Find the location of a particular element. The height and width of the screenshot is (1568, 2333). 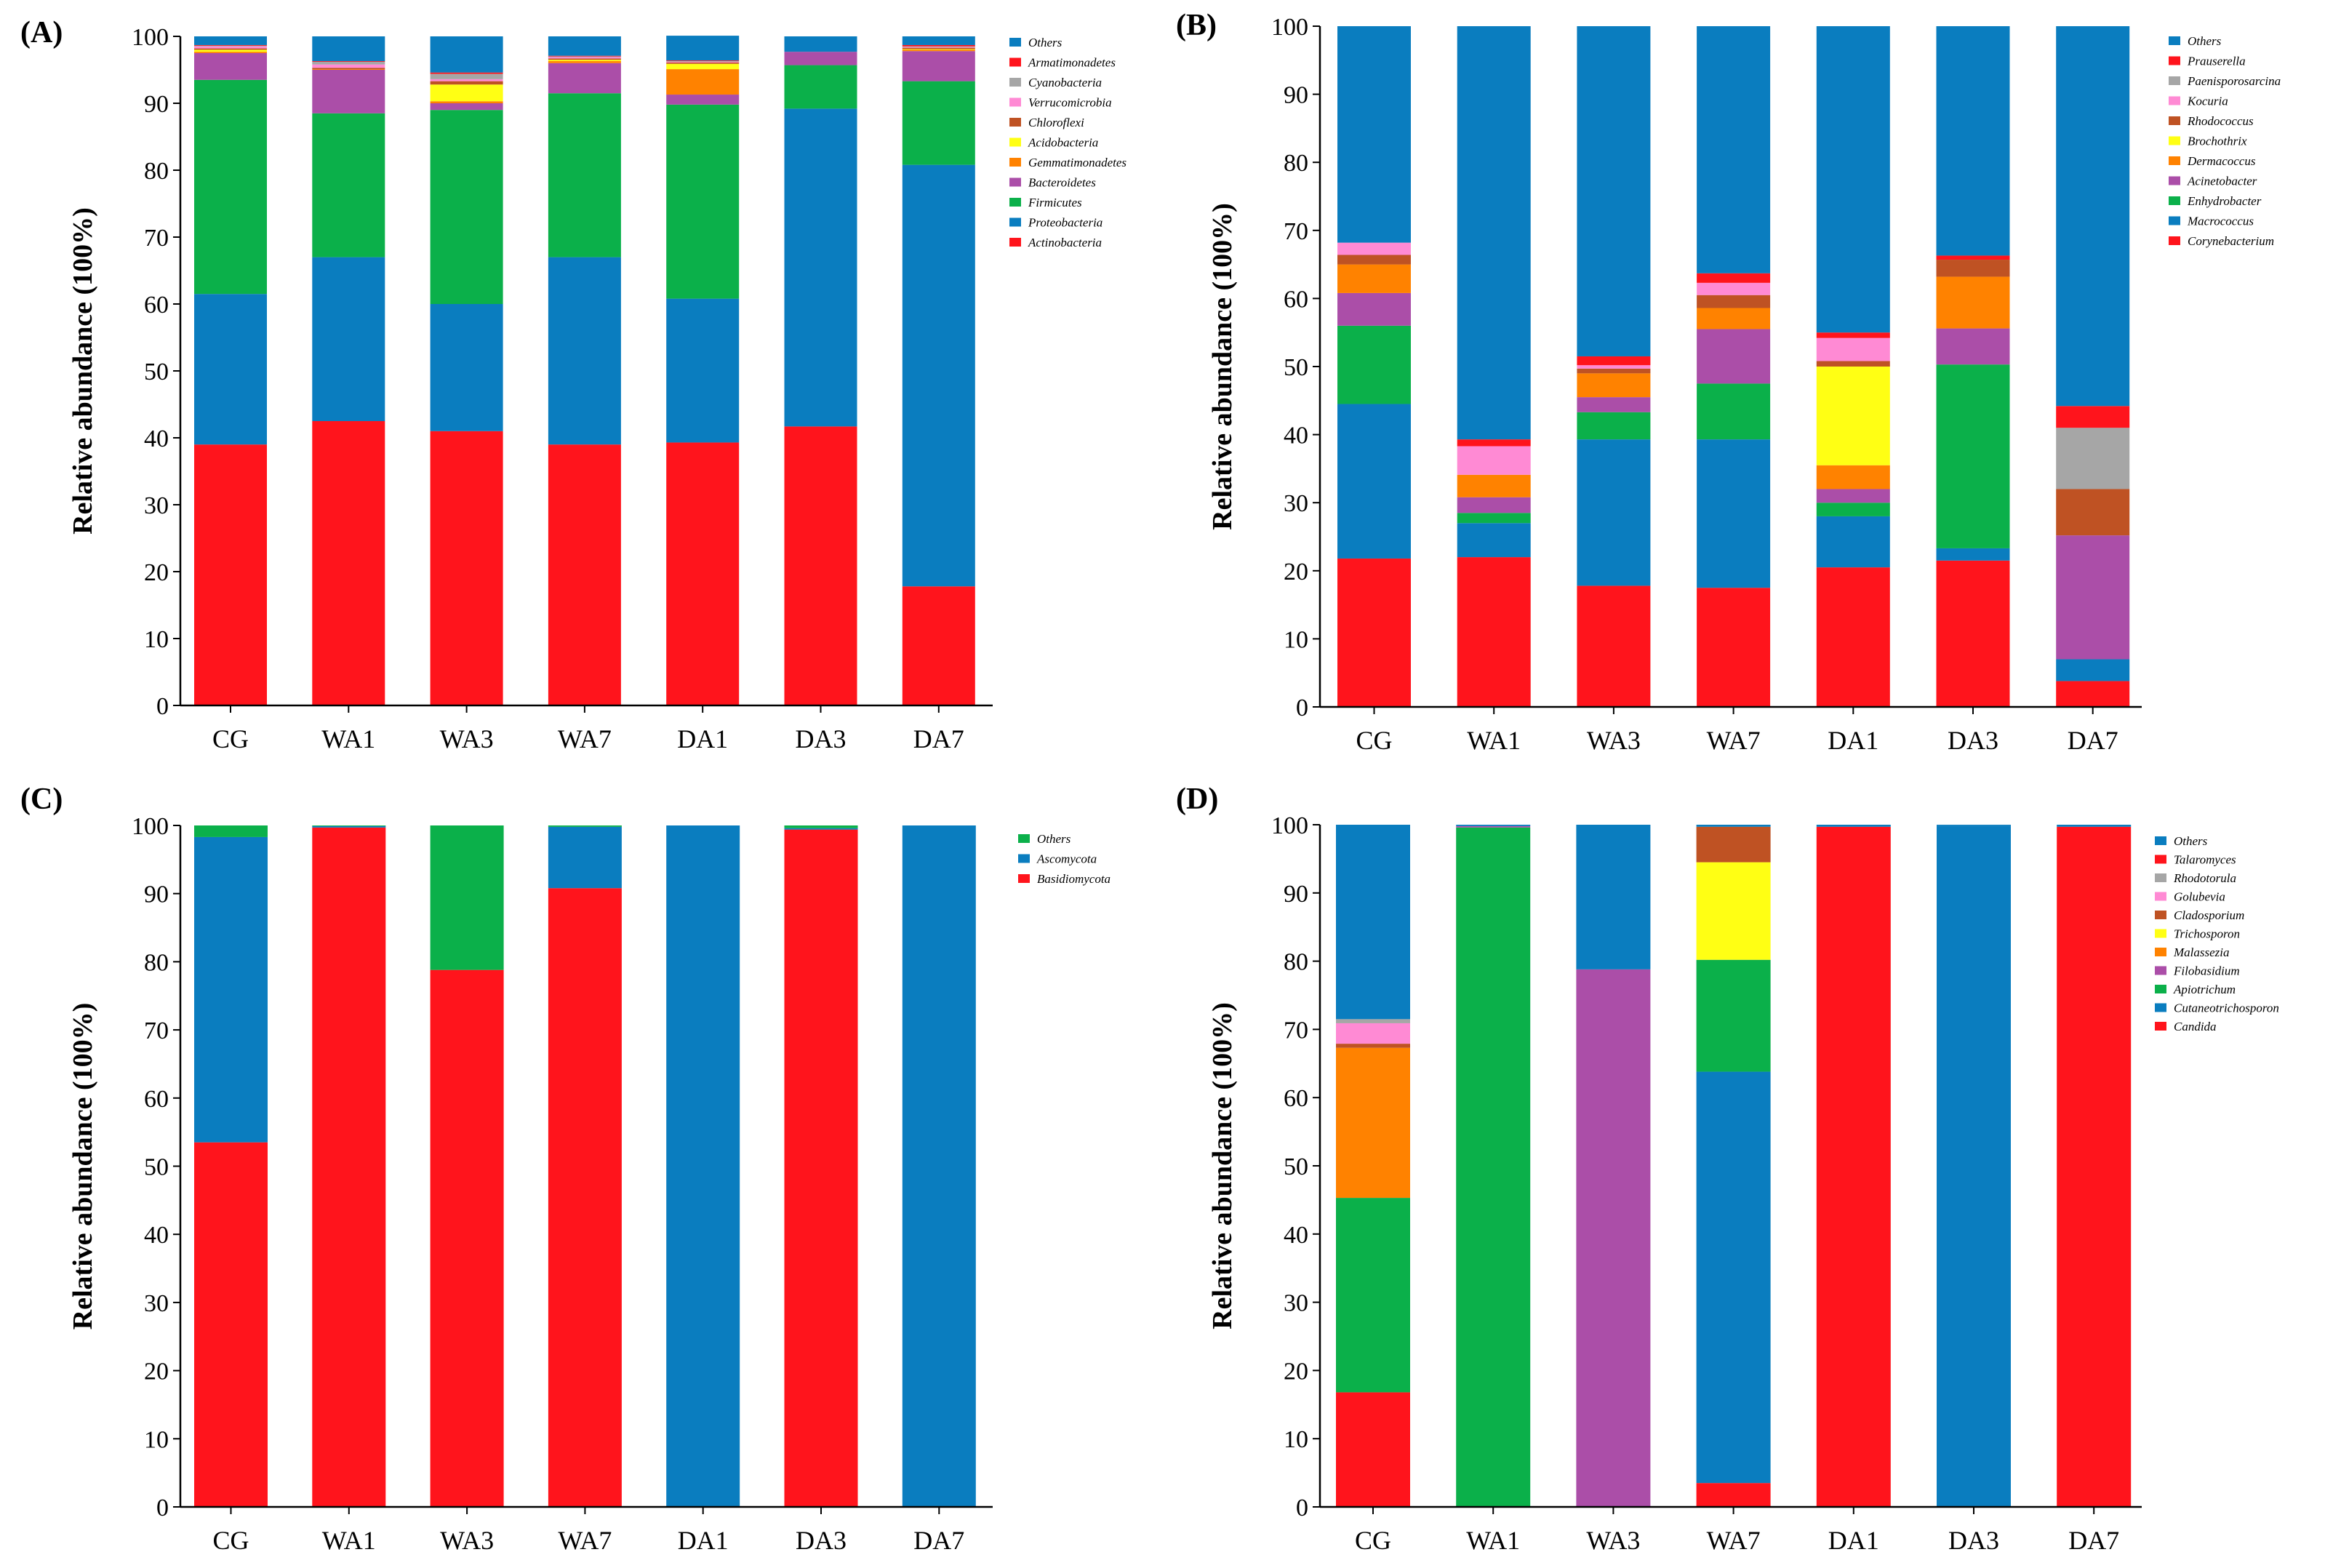

panel-b-bar-cg-rhodococcus is located at coordinates (1374, 260).